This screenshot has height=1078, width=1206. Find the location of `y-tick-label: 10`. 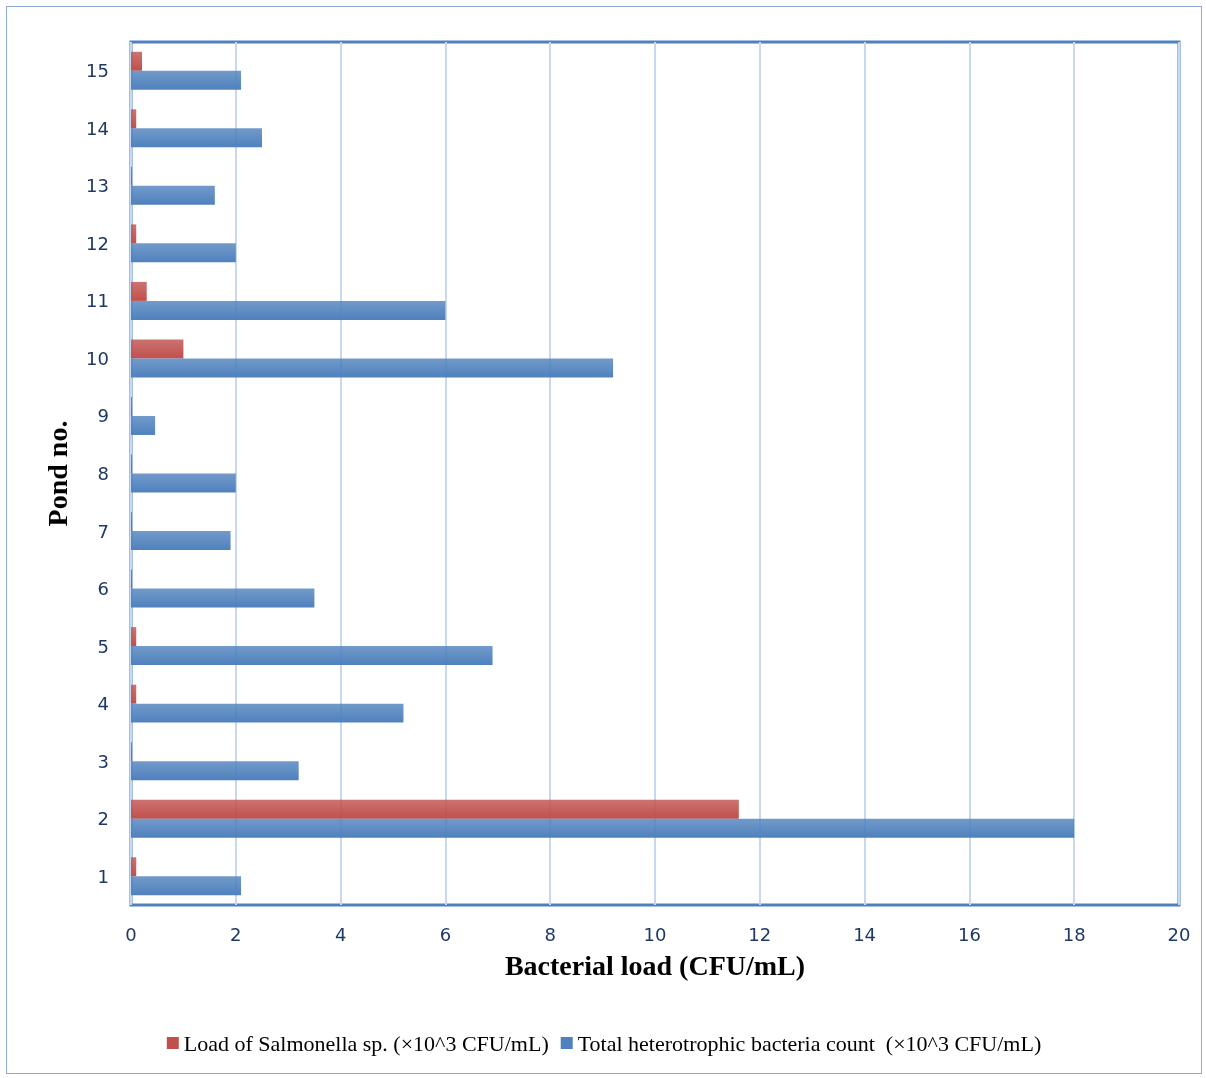

y-tick-label: 10 is located at coordinates (97, 358).